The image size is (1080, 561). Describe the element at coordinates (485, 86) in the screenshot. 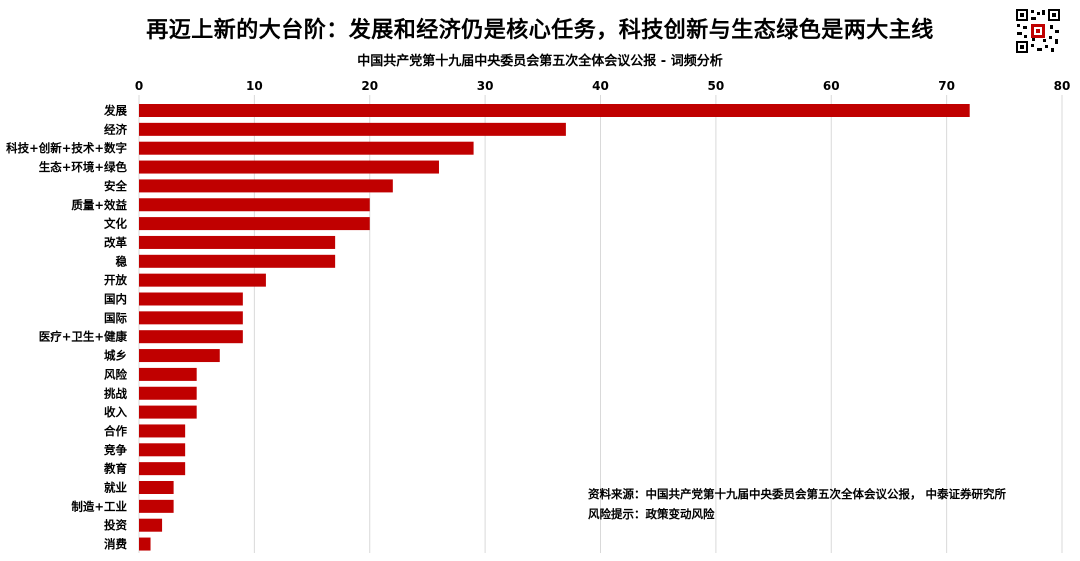

I see `x-tick-label: 30` at that location.